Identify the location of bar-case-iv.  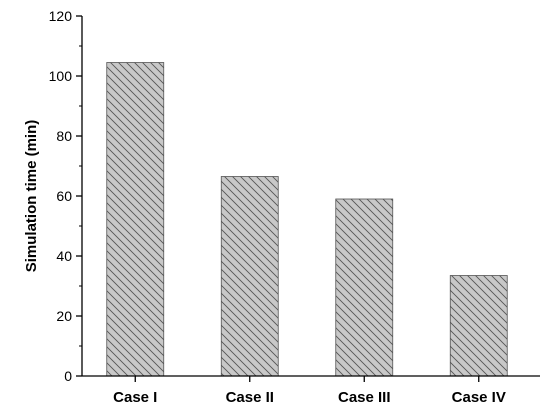
(478, 326).